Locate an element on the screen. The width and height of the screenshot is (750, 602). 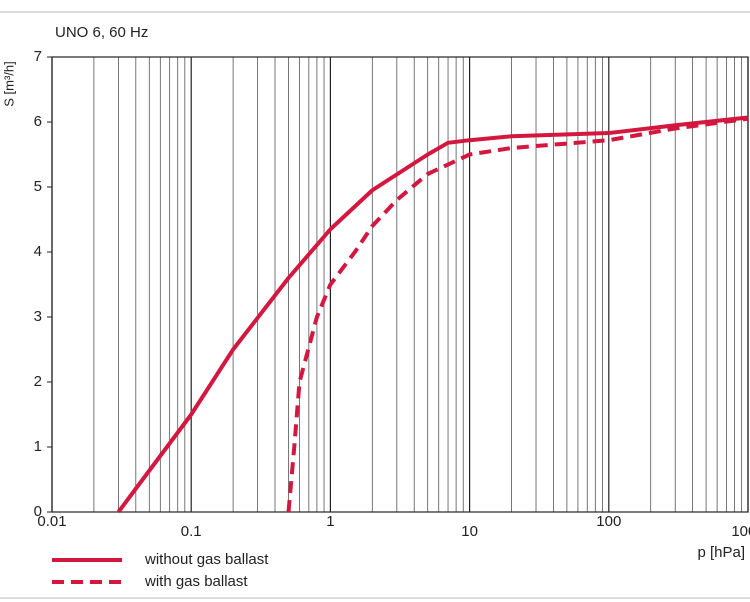
y-tick-label: 2 is located at coordinates (38, 381).